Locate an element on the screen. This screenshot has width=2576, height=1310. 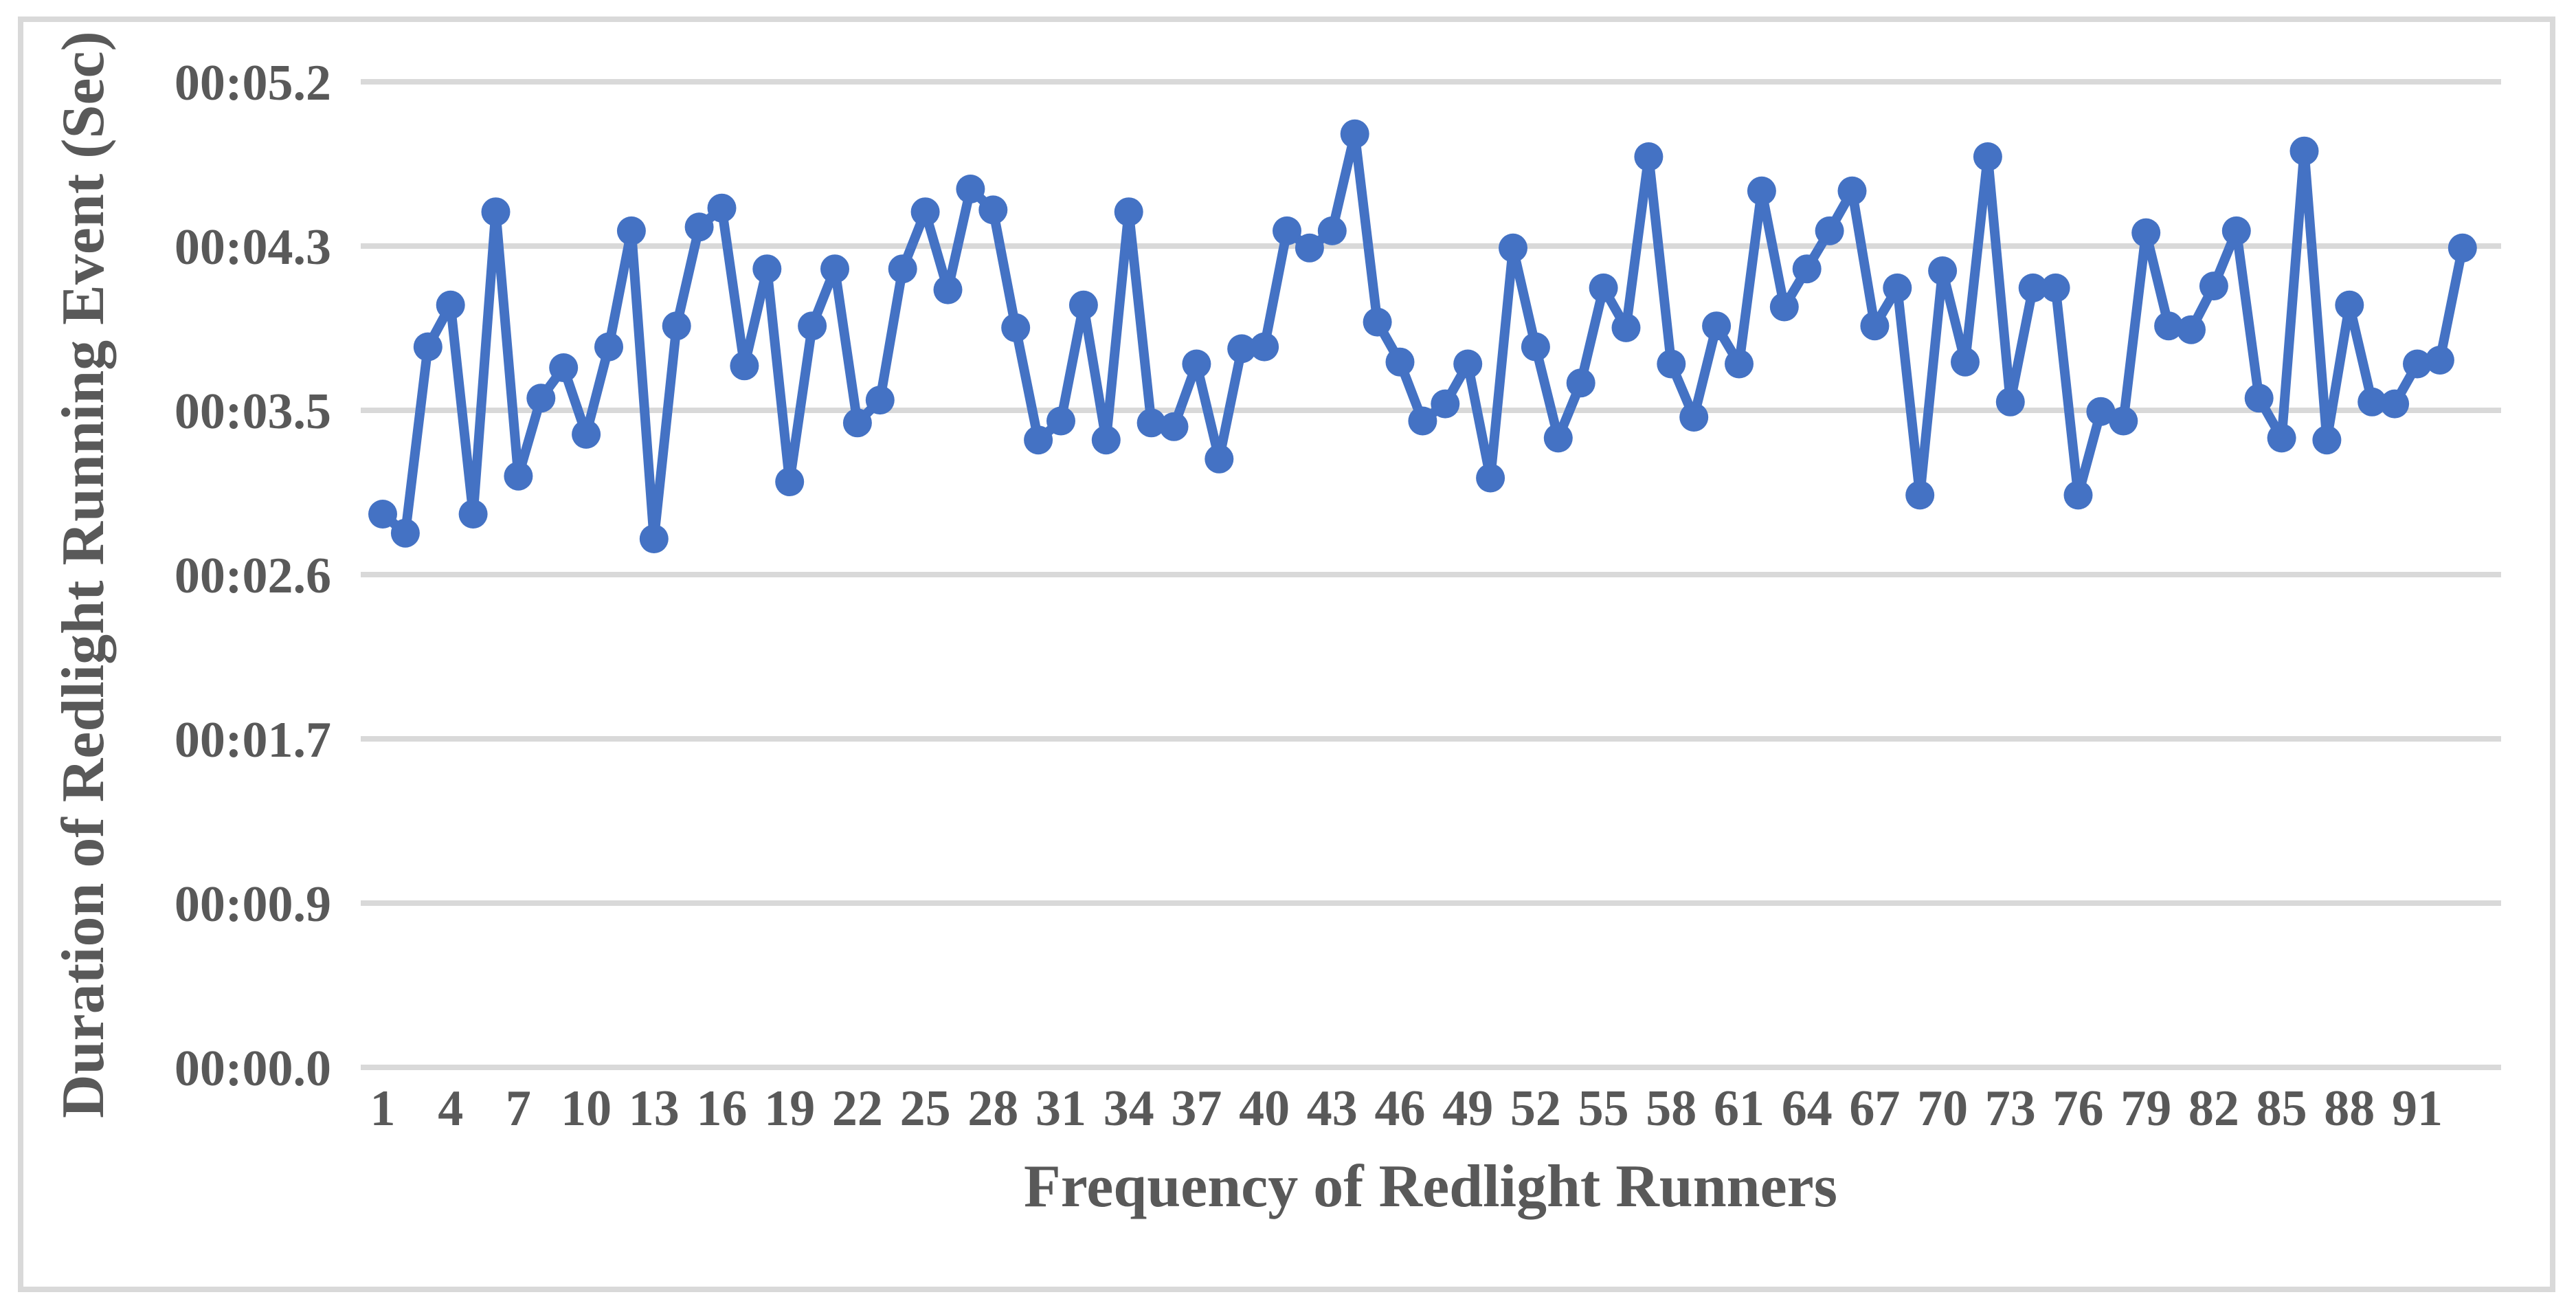
x-tick-label: 73 is located at coordinates (2011, 1108).